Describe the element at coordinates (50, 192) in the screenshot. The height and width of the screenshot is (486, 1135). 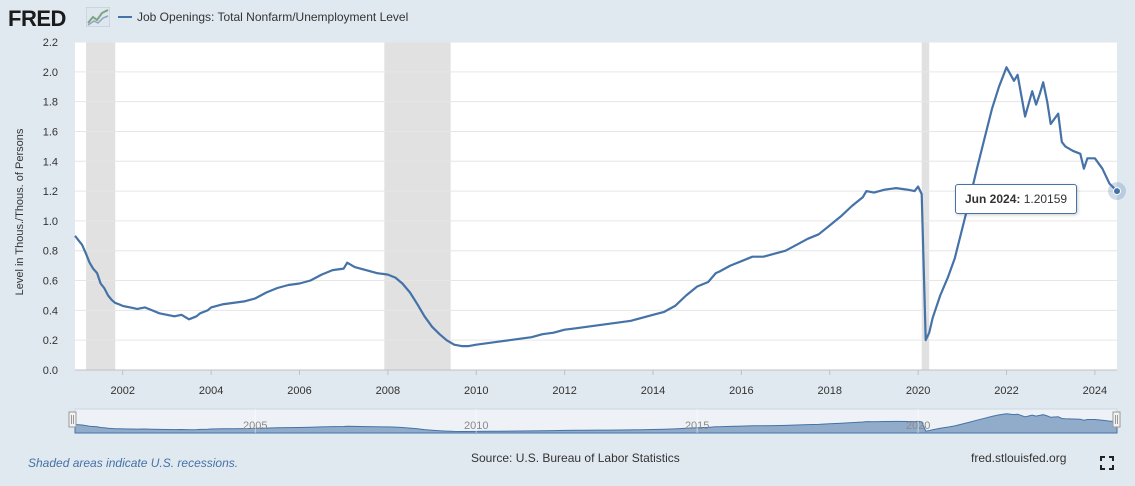
I see `y-tick-label: 1.2` at that location.